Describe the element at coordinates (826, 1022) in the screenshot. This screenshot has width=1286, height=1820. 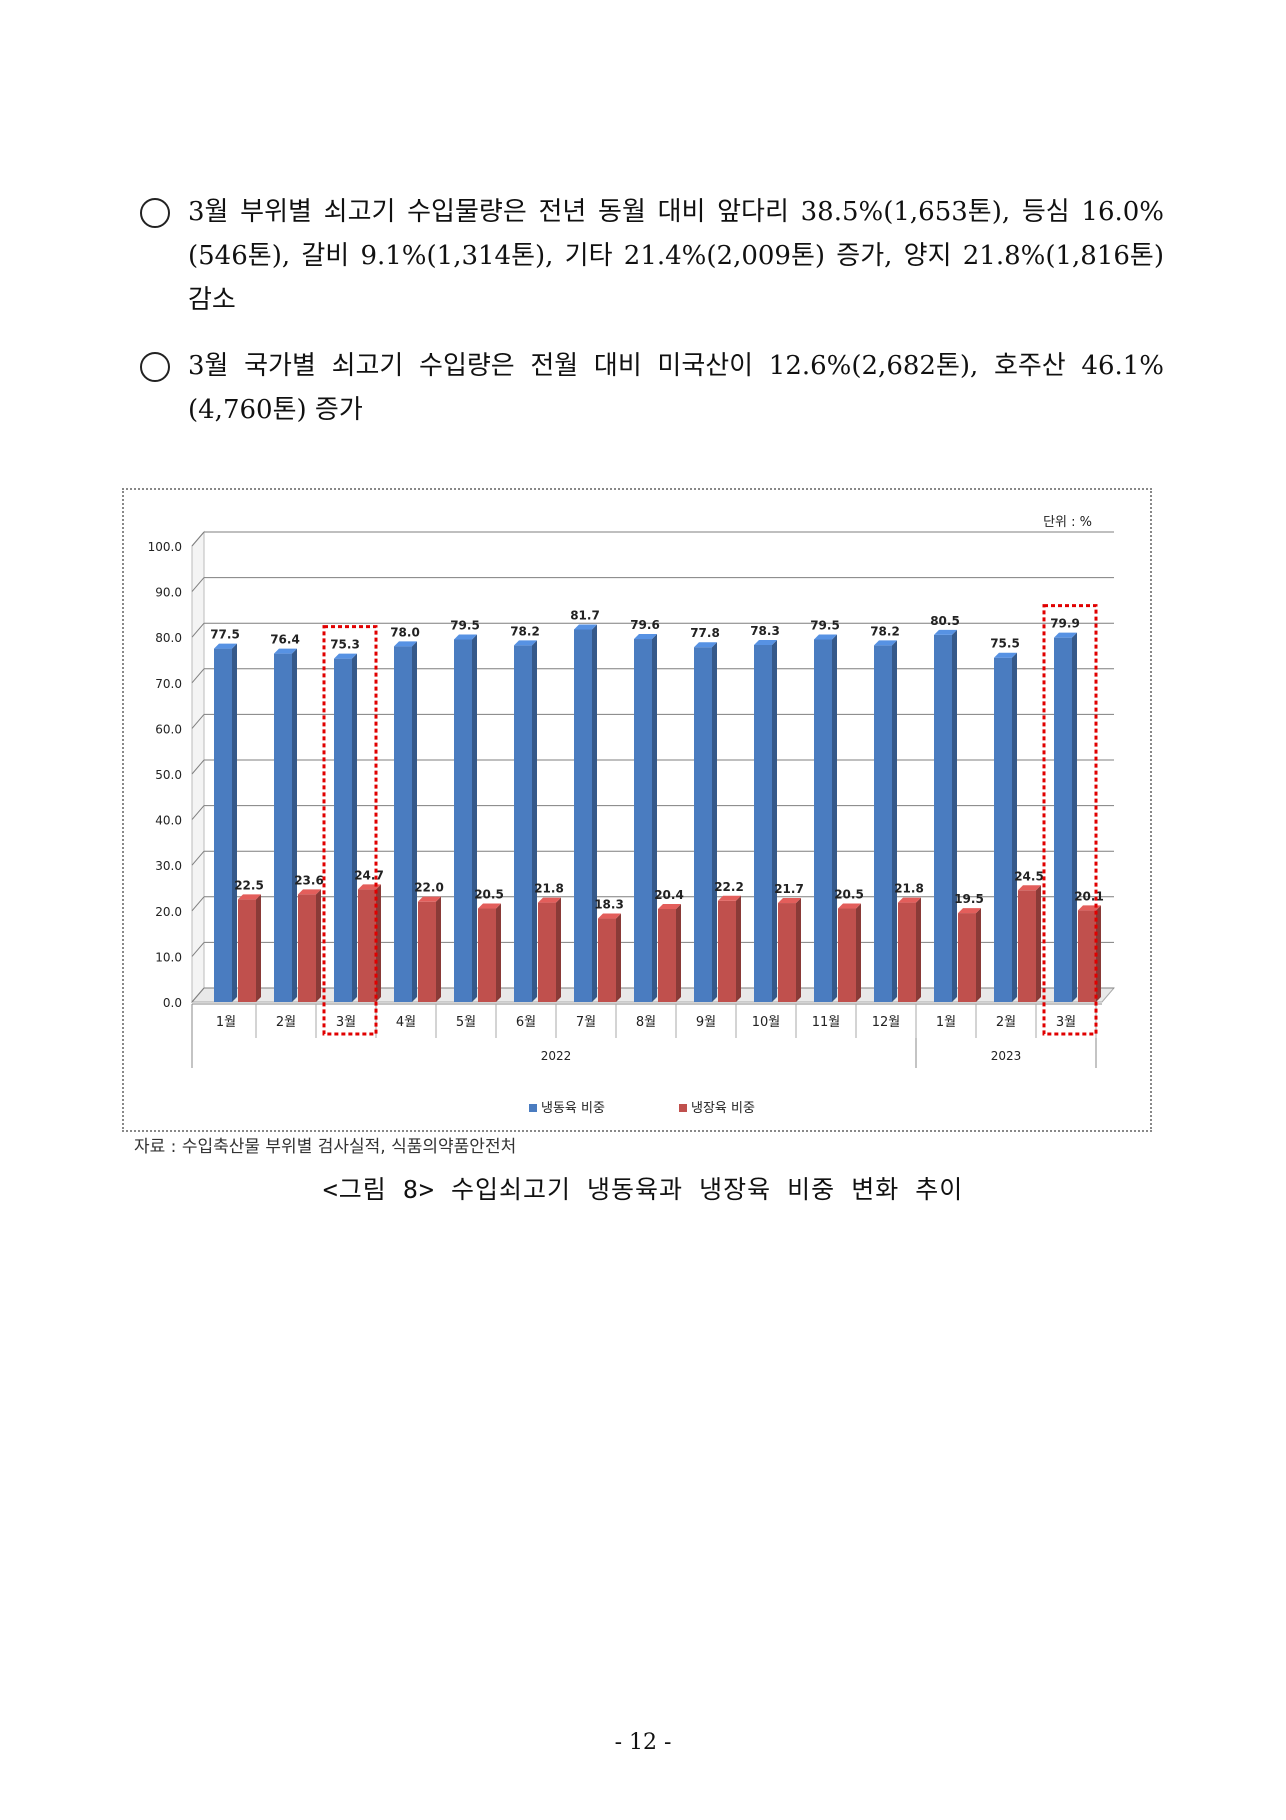
I see `x-tick-label: 11월` at that location.